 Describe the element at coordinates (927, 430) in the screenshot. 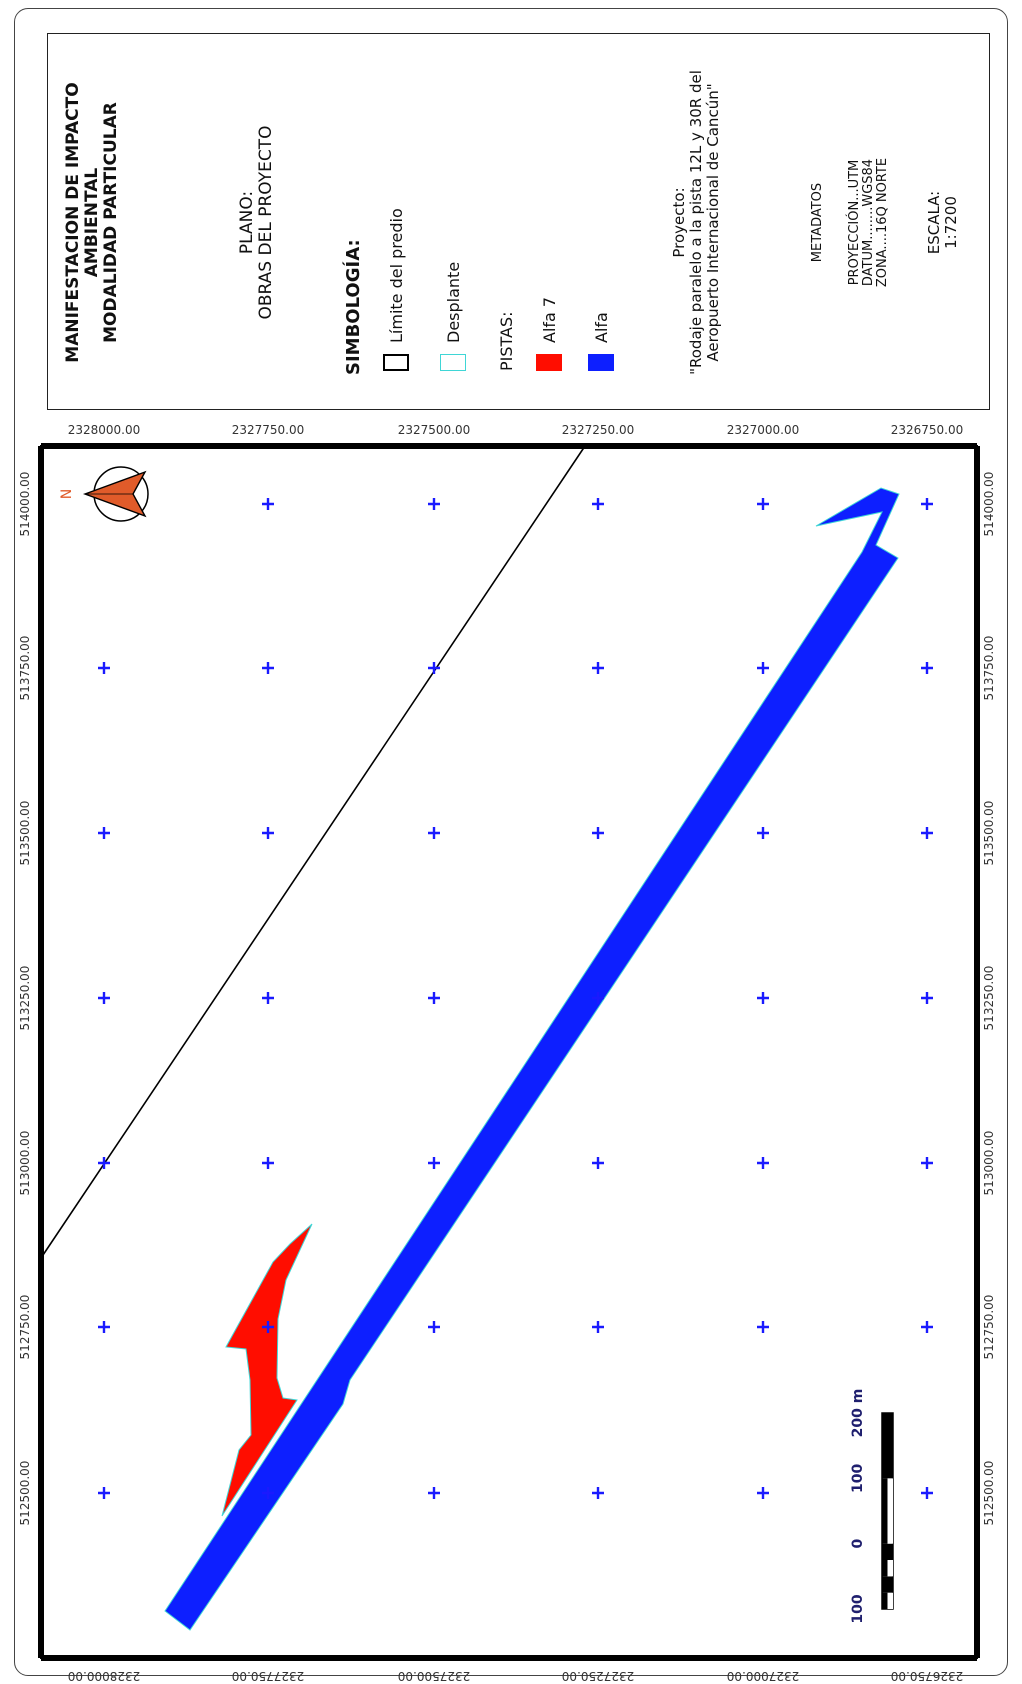

I see `northing-label-top: 2326750.00` at that location.